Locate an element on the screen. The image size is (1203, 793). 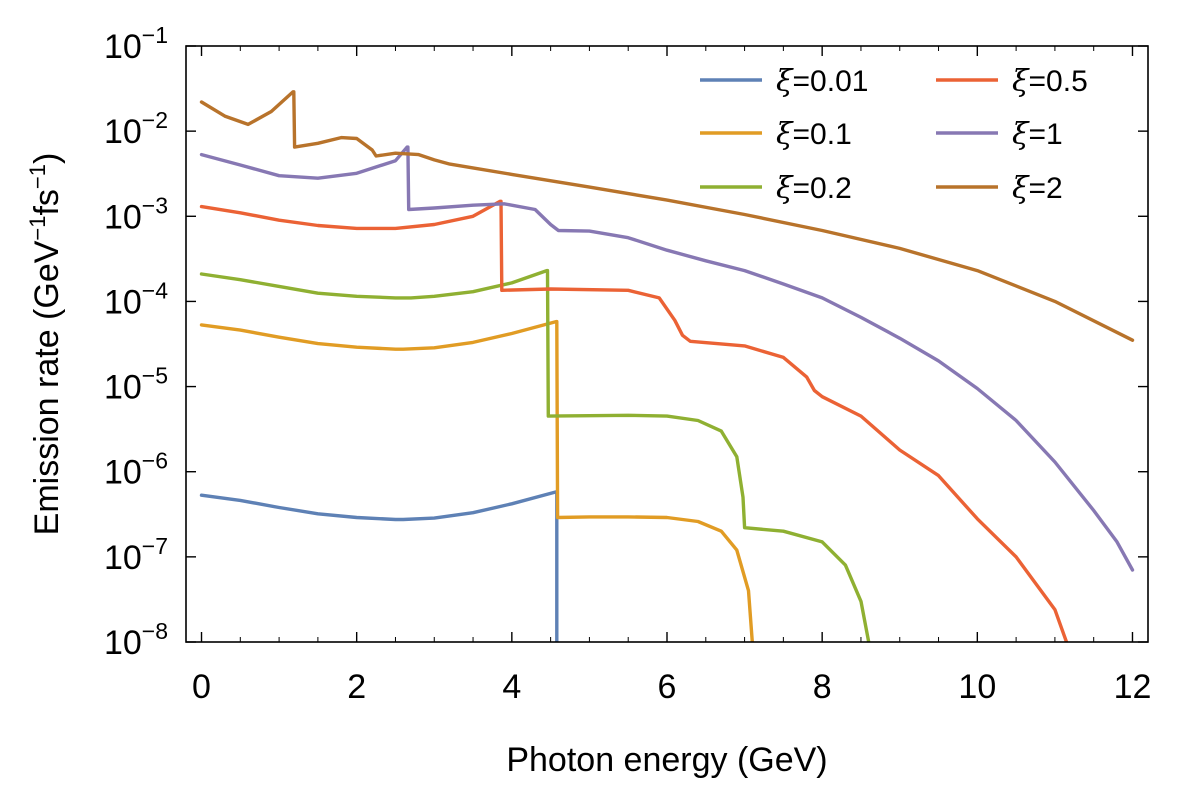
legend-value: =0.5 is located at coordinates (1058, 81).